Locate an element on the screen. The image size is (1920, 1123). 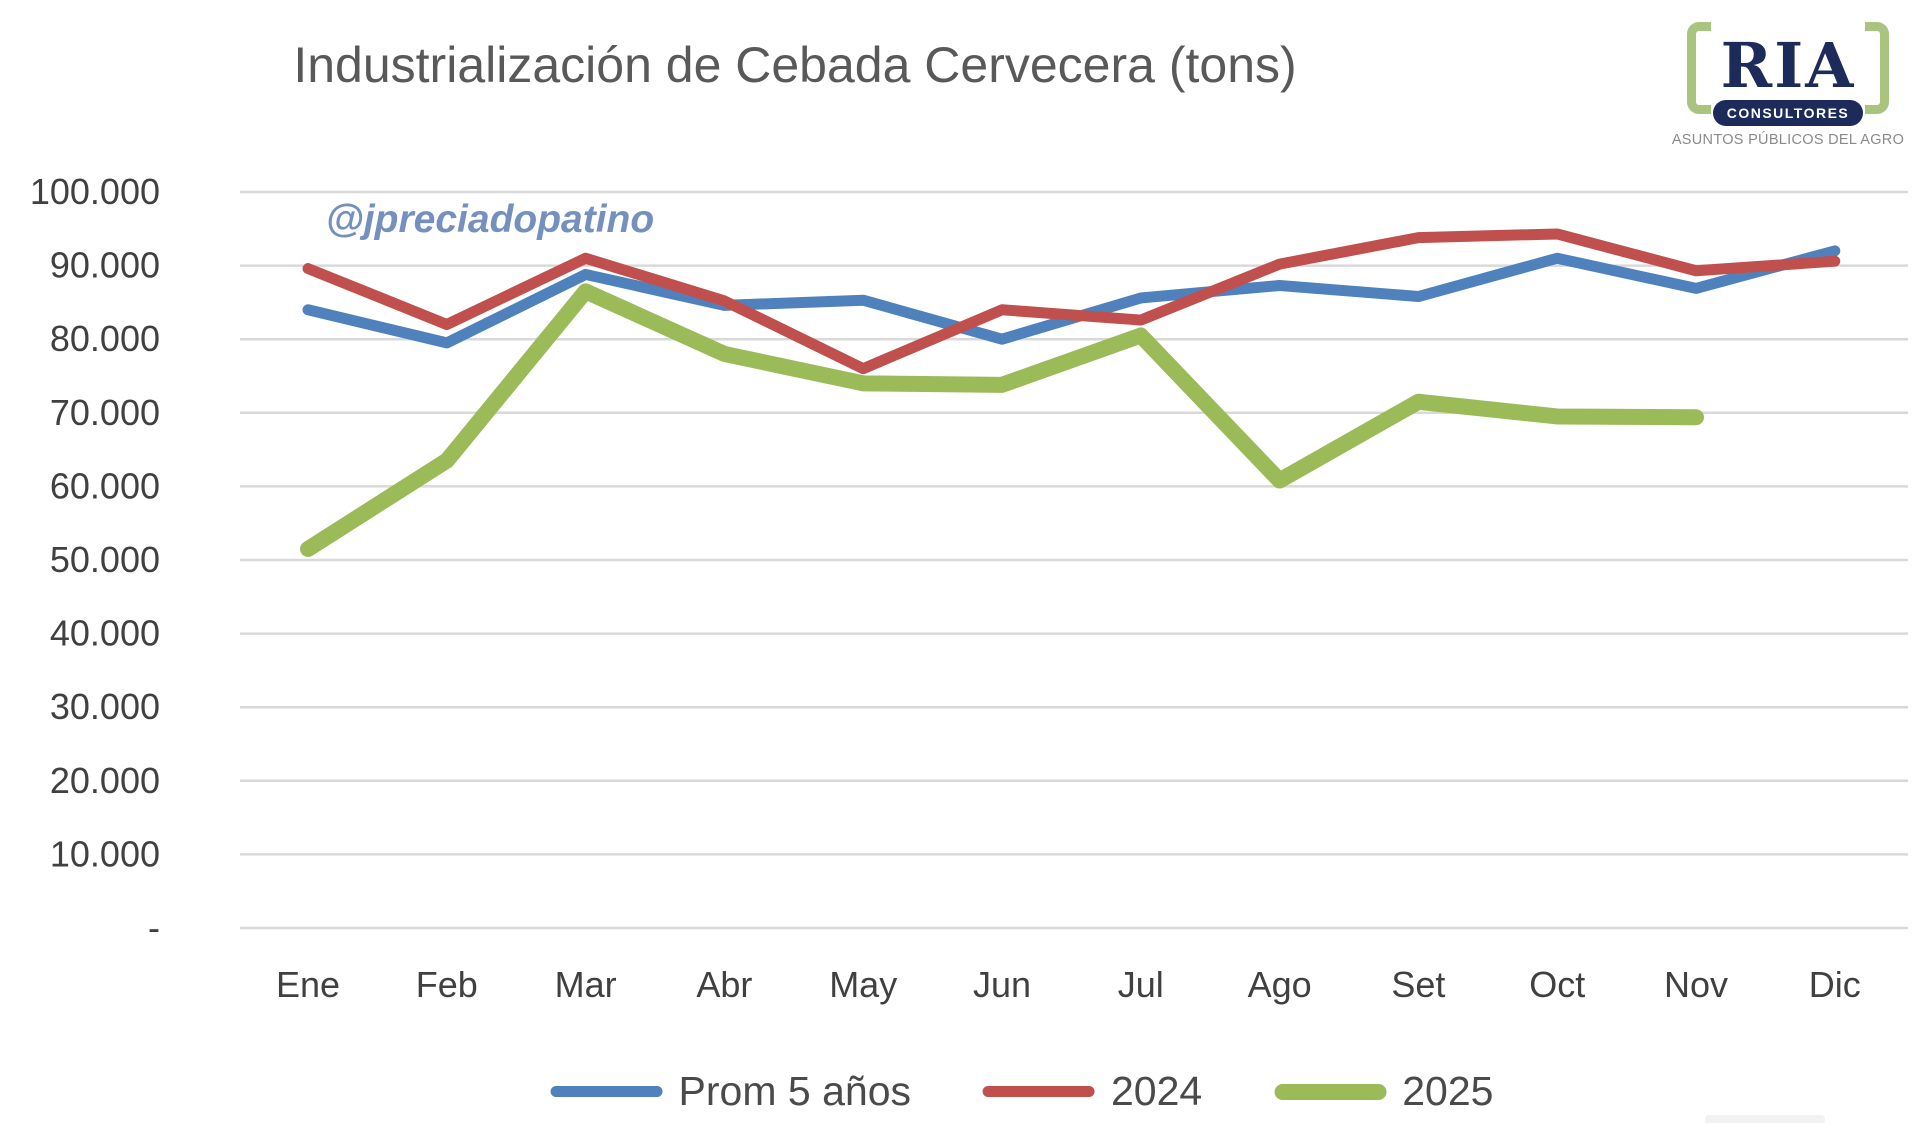
svg-text: Dic is located at coordinates (1835, 984).